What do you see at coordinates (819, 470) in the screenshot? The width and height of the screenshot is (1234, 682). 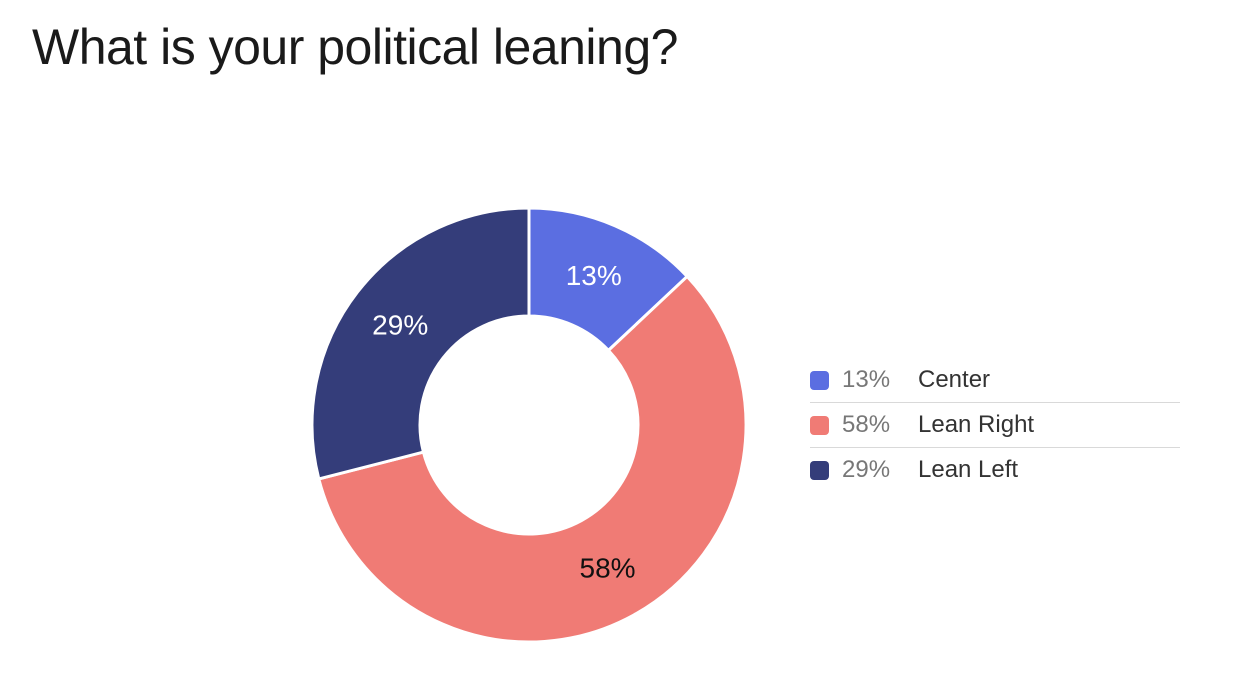 I see `legend-swatch-lean-left` at bounding box center [819, 470].